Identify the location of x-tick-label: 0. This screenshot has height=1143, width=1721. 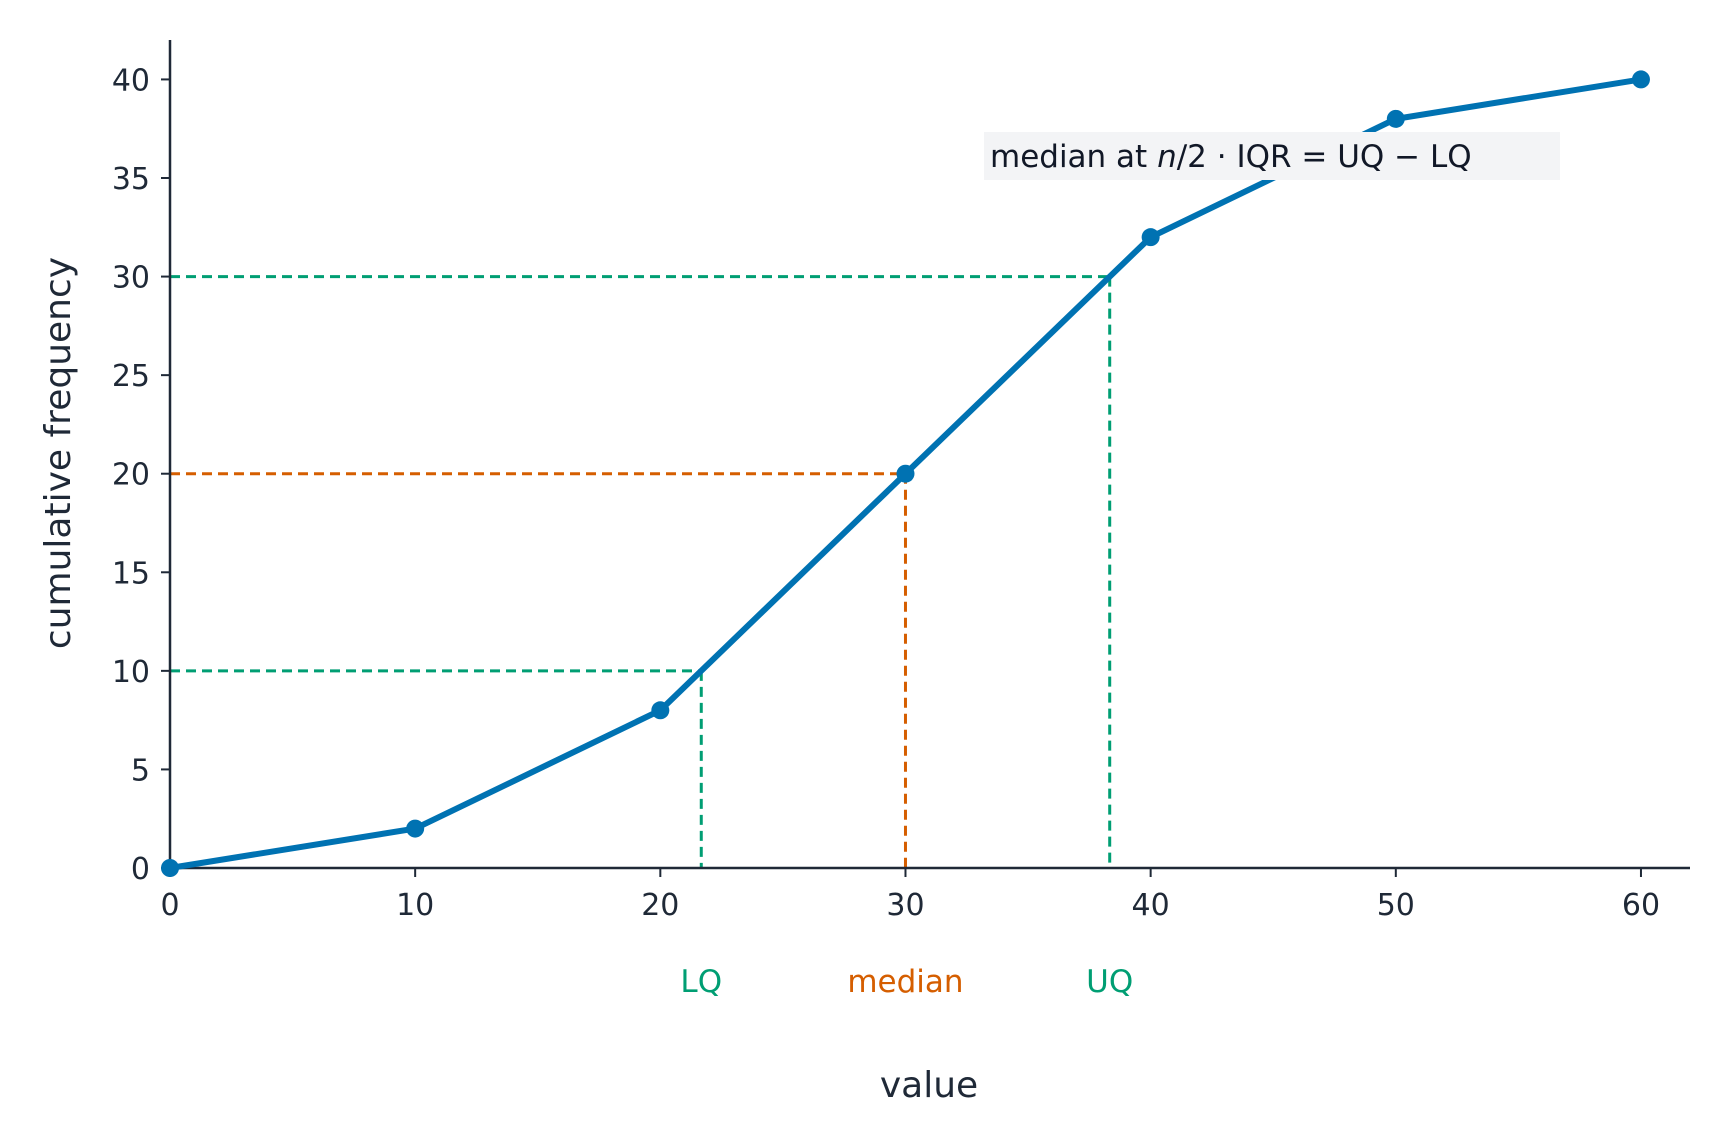
(169, 905).